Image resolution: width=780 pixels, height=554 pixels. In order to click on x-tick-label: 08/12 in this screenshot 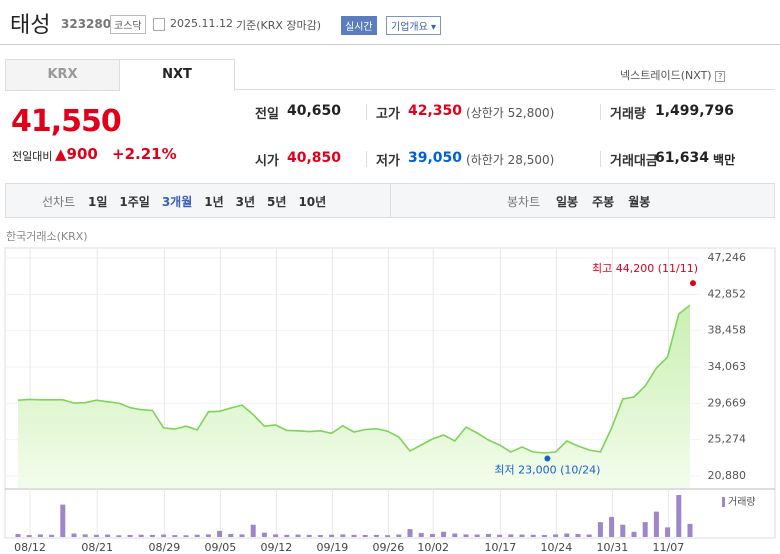, I will do `click(30, 547)`.